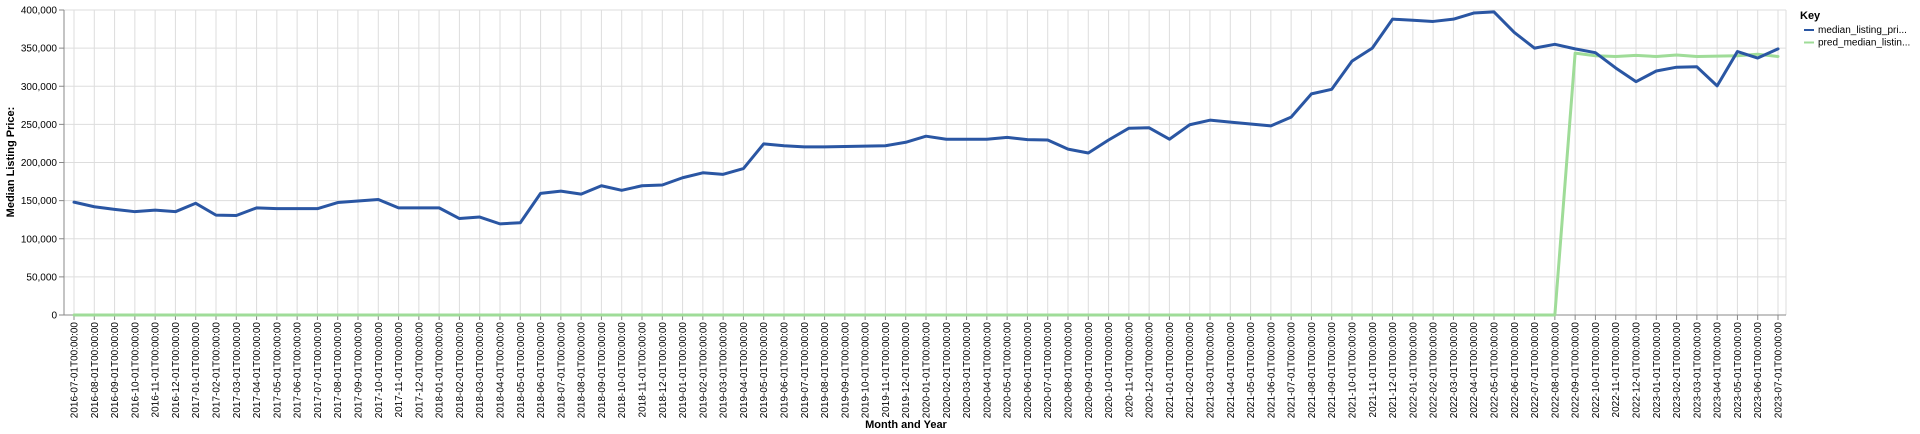 Image resolution: width=1920 pixels, height=434 pixels. I want to click on x-tick-label: 2022-11-01T00:00:00, so click(1616, 370).